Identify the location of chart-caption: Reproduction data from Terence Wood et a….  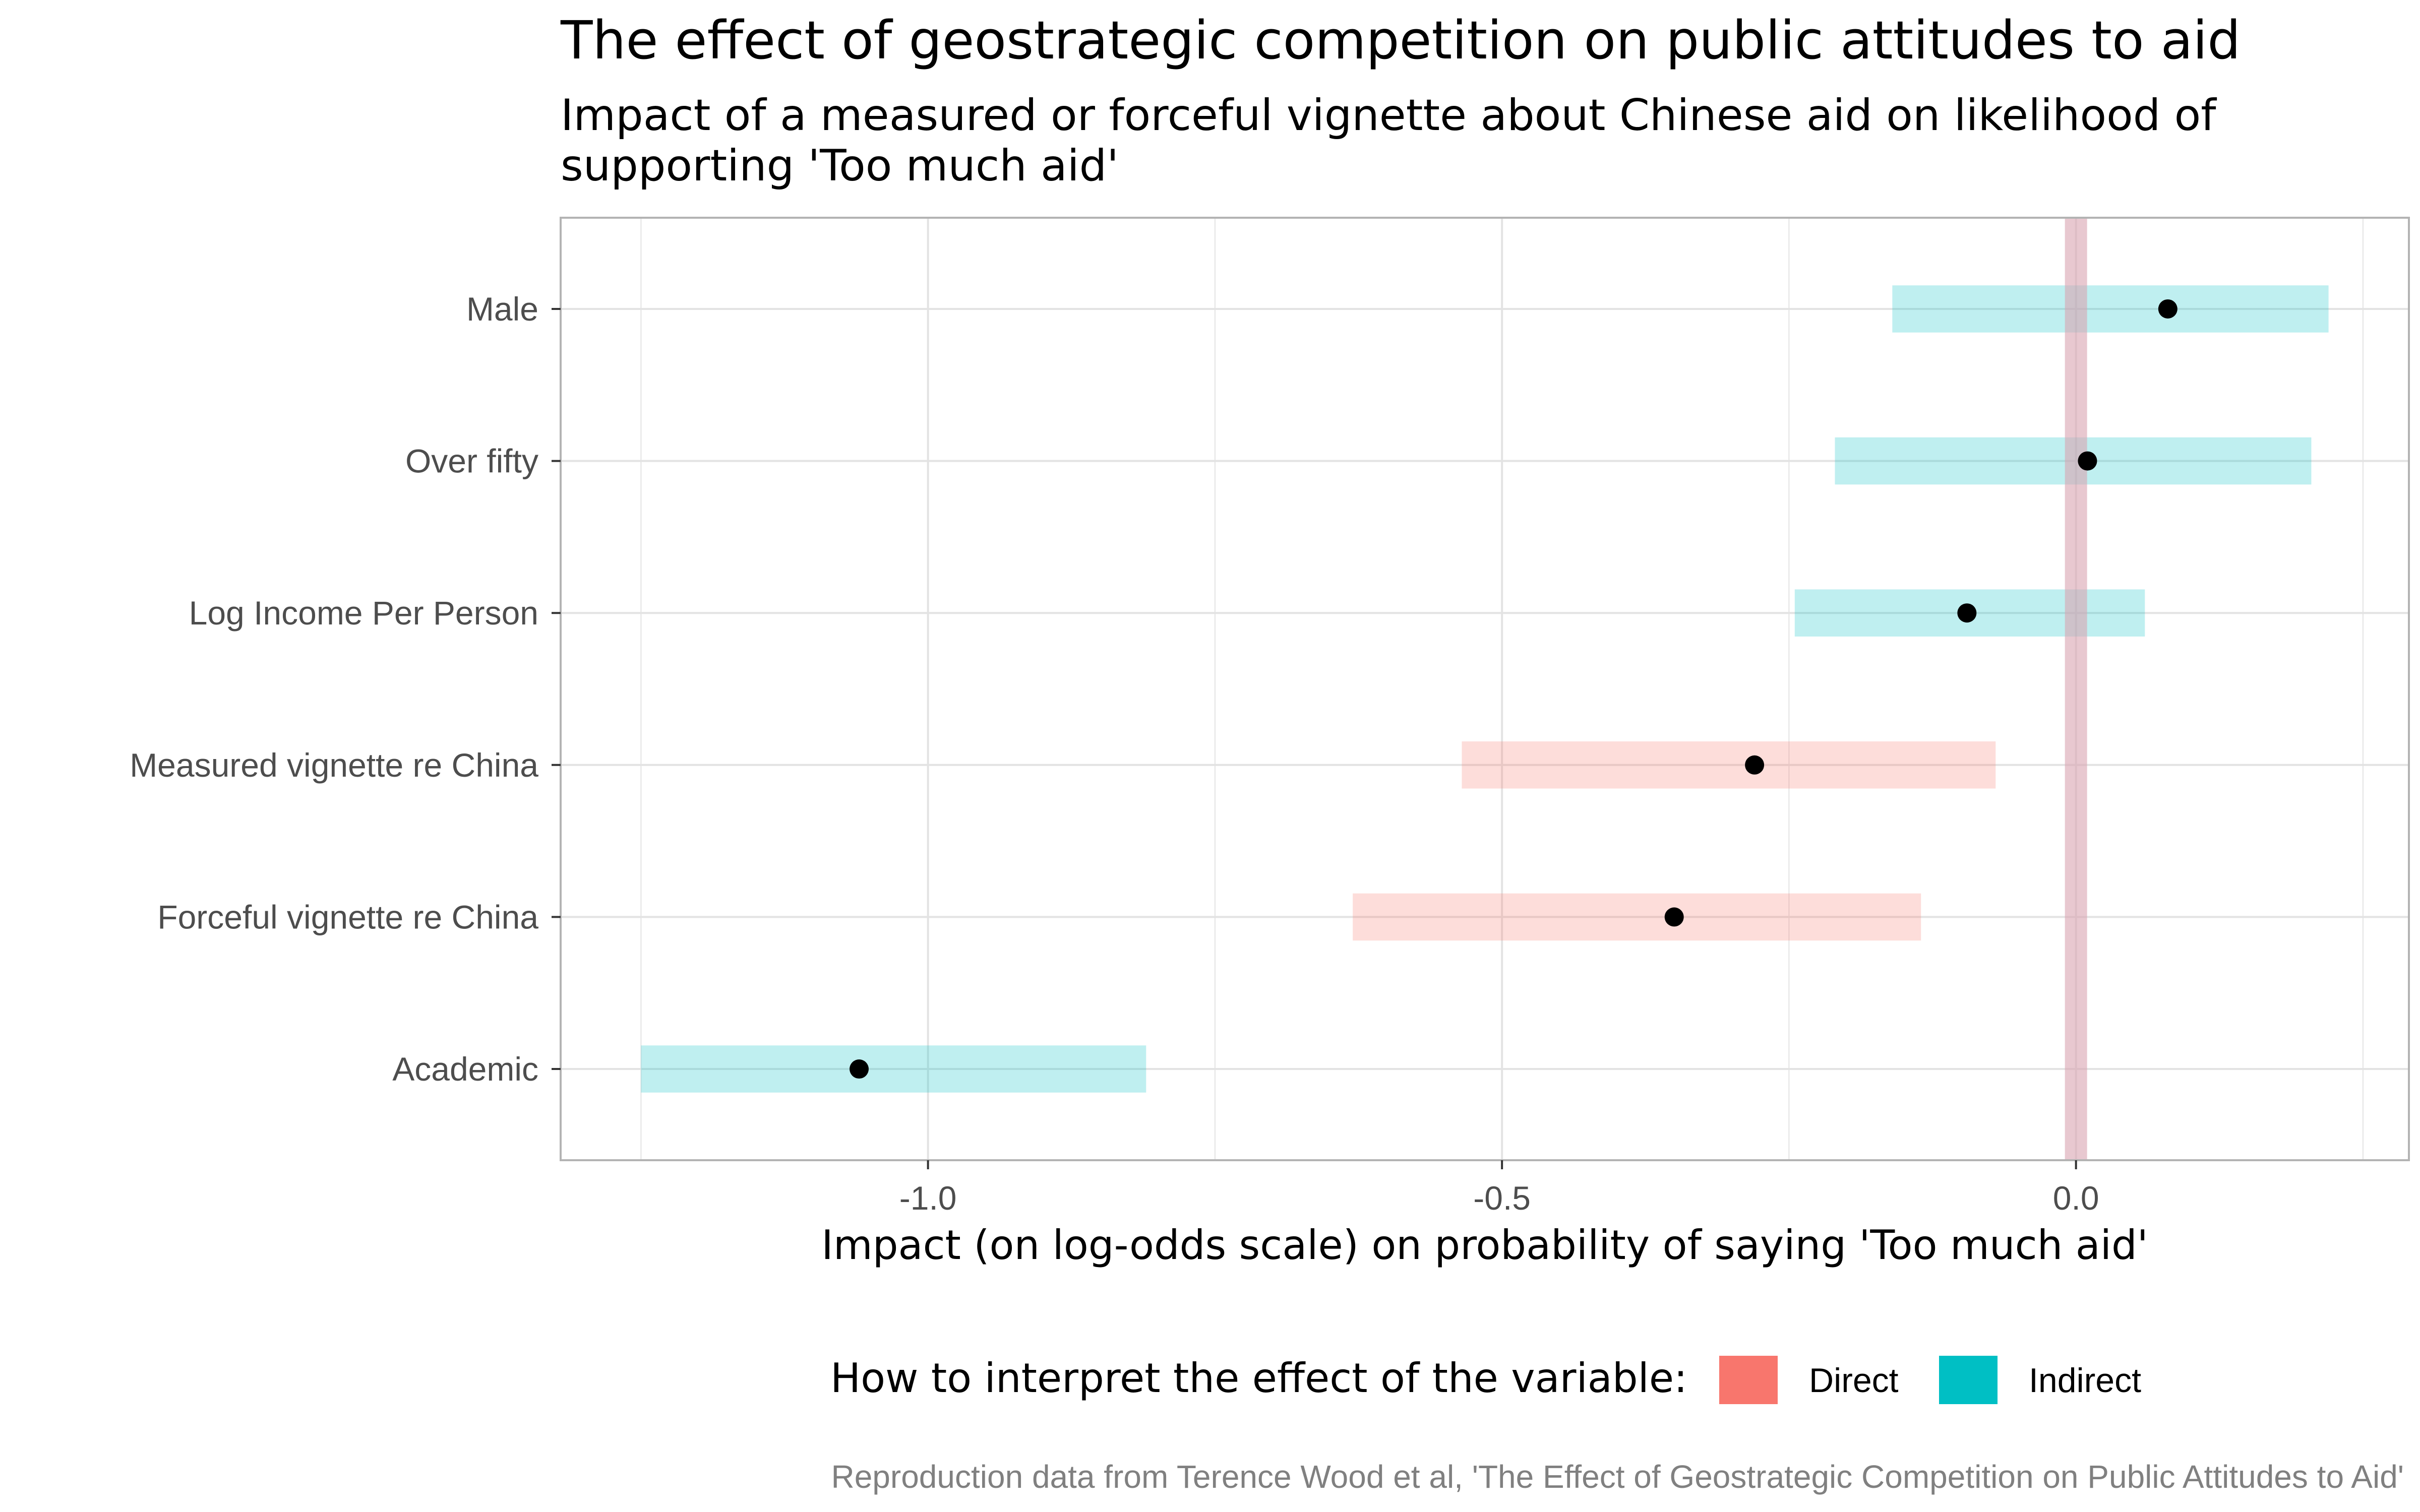
(1617, 1477).